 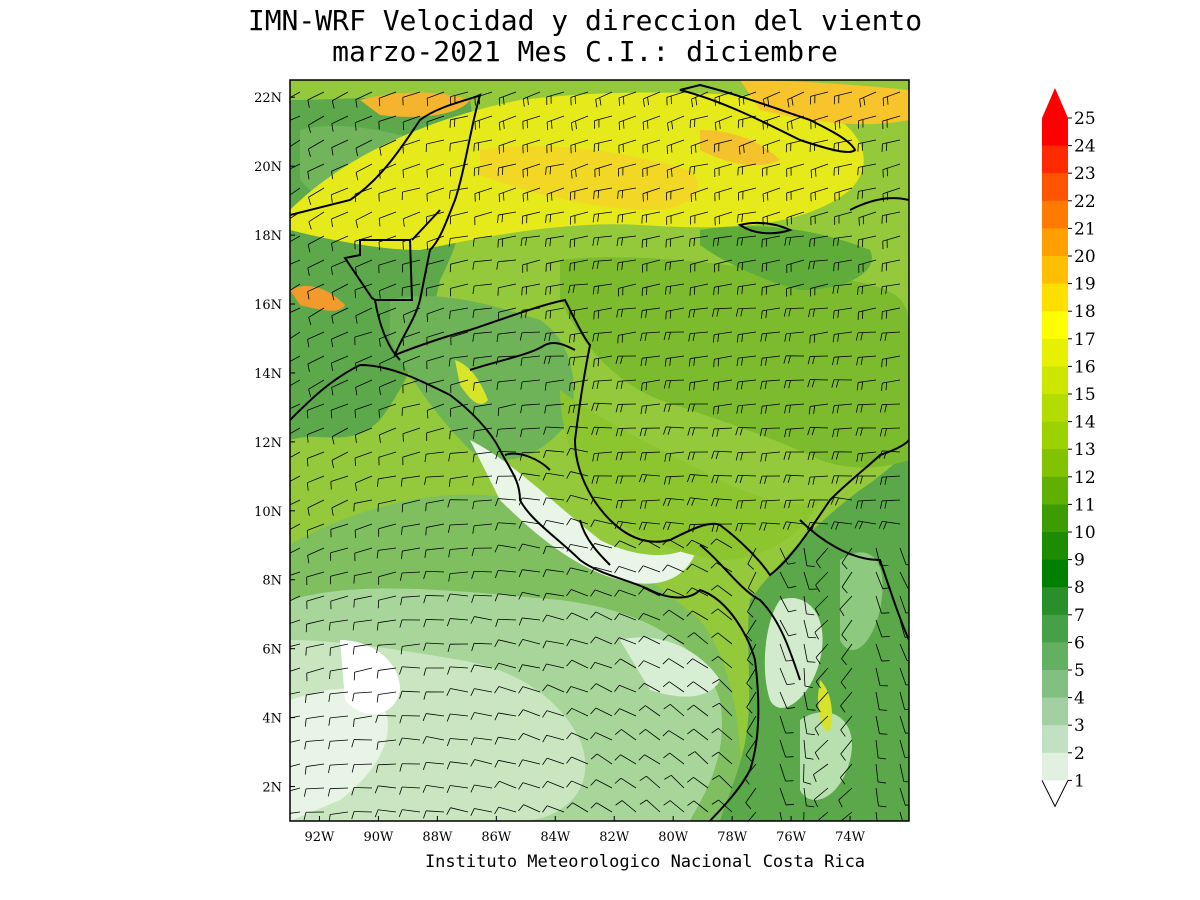 I want to click on colorbar-label: 22, so click(x=1085, y=202).